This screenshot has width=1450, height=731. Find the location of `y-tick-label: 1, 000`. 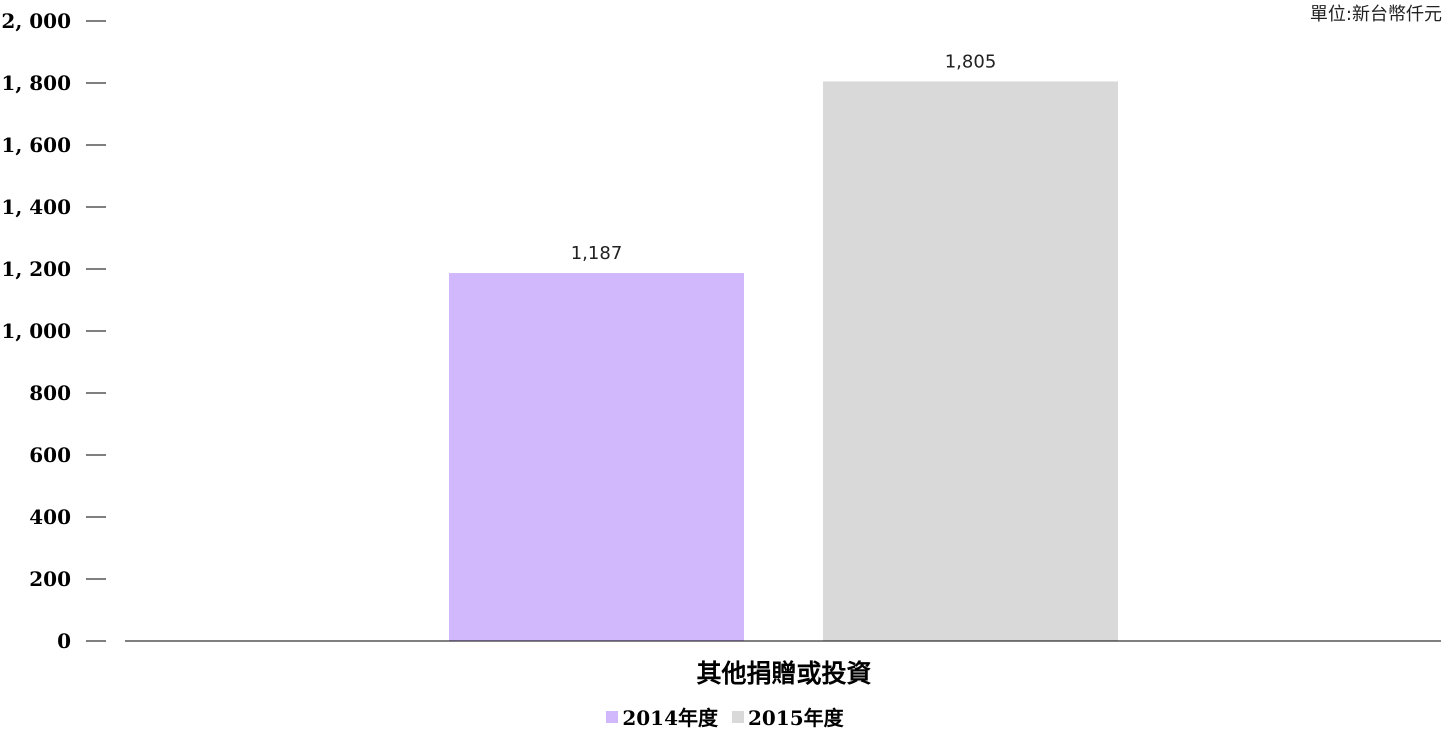

y-tick-label: 1, 000 is located at coordinates (36, 331).